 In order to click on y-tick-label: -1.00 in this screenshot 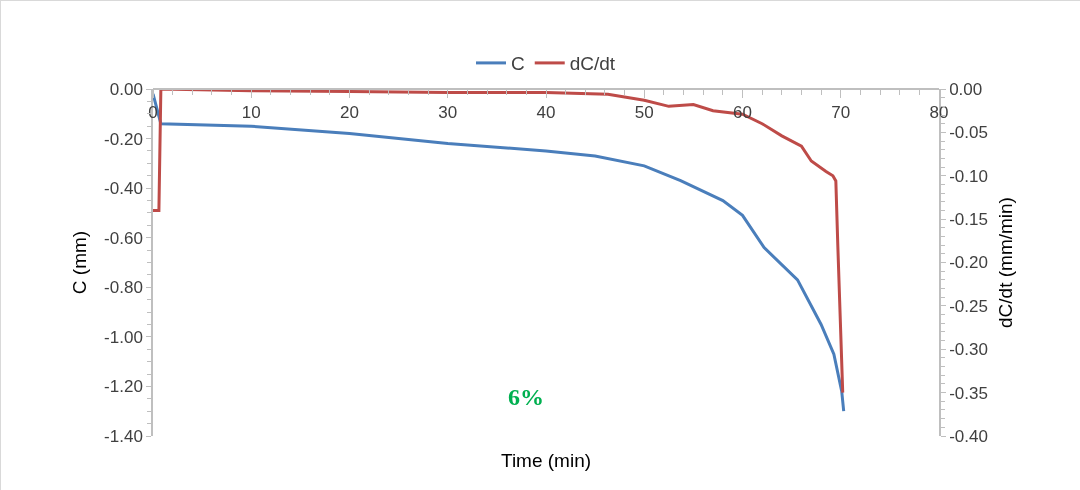, I will do `click(123, 337)`.